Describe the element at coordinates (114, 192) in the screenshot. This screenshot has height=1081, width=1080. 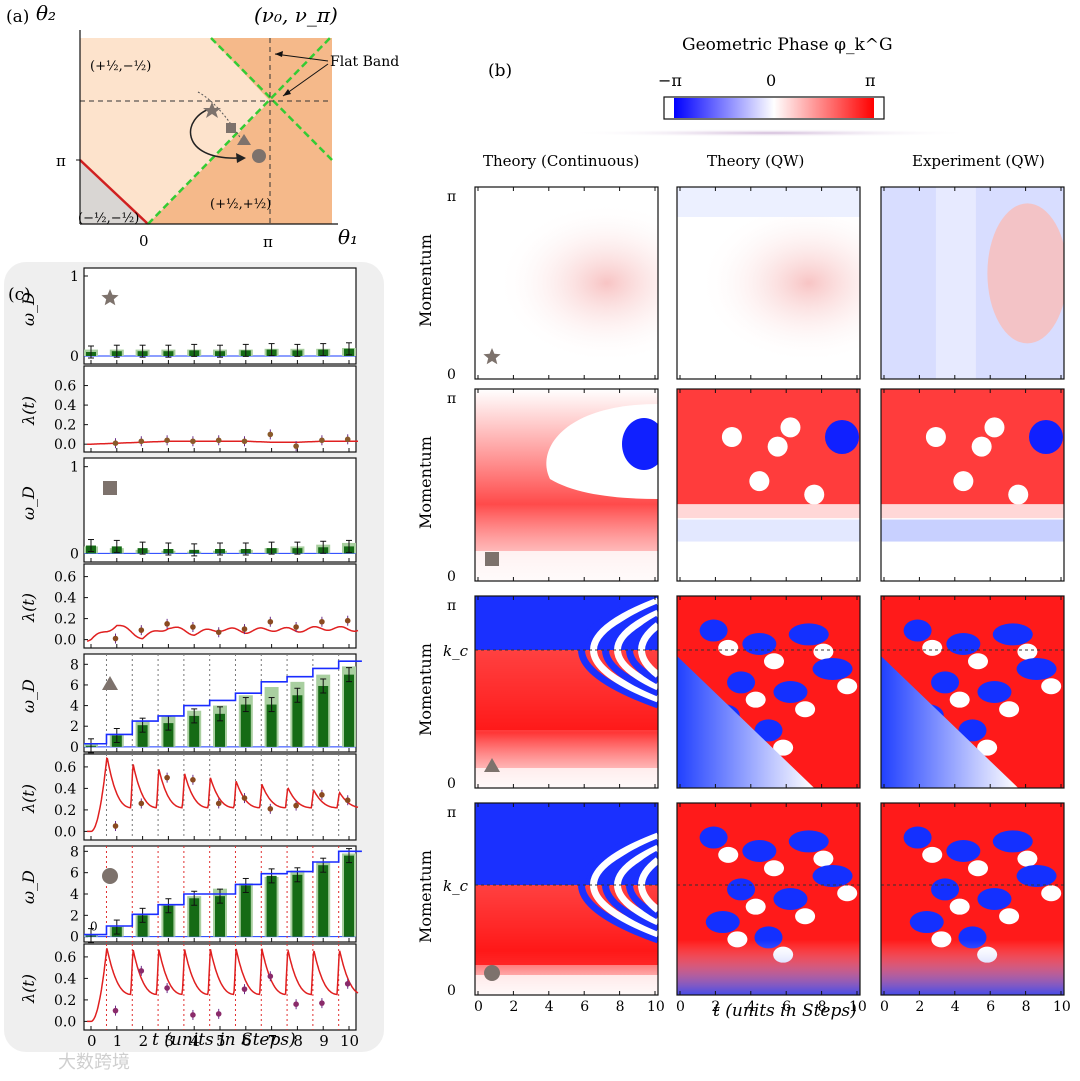
I see `red-boundary-line` at that location.